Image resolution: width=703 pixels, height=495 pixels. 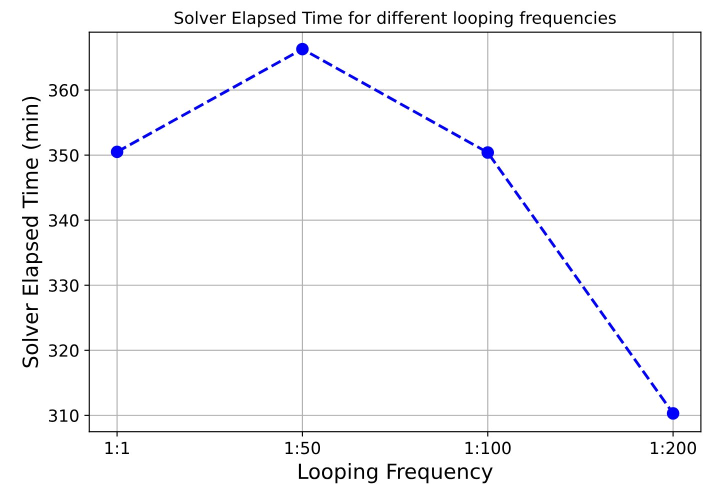 I want to click on x-tick-label: 1:50, so click(x=303, y=448).